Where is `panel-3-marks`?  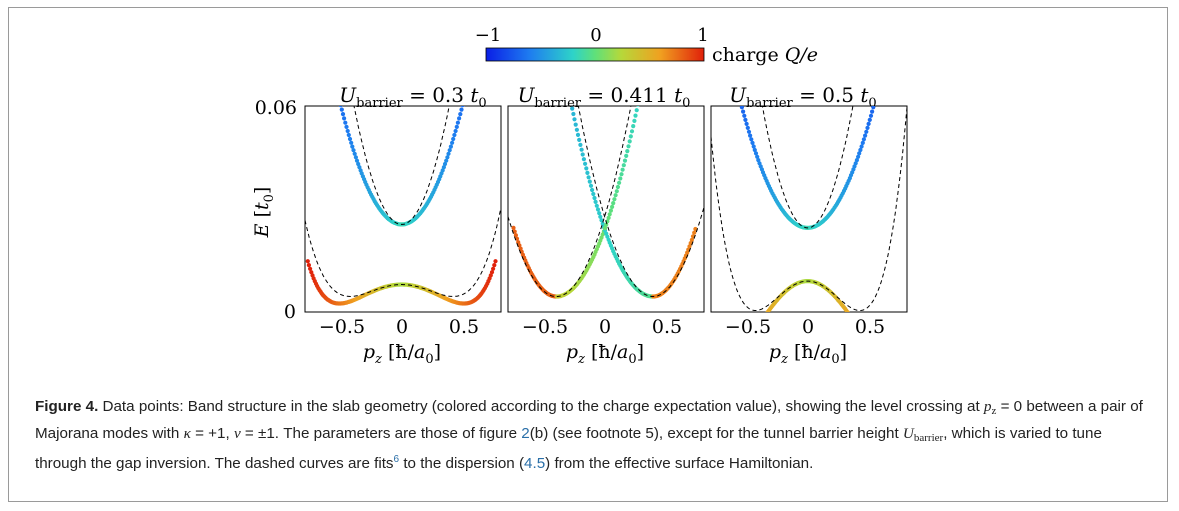 panel-3-marks is located at coordinates (809, 229).